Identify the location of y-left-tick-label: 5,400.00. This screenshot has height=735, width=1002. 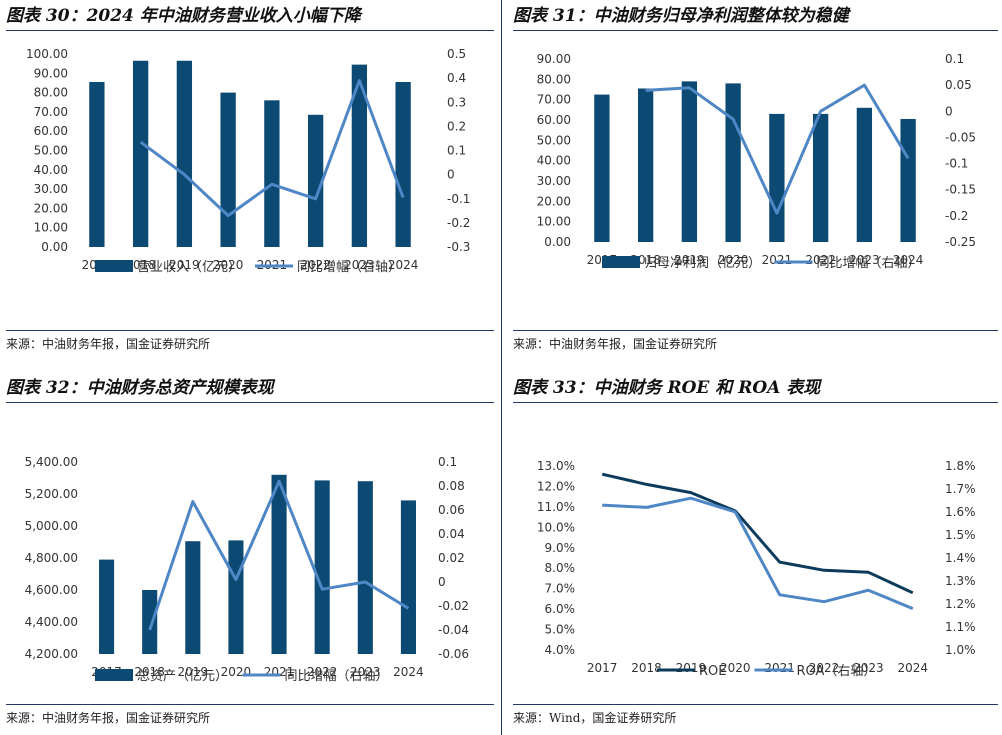
(51, 462).